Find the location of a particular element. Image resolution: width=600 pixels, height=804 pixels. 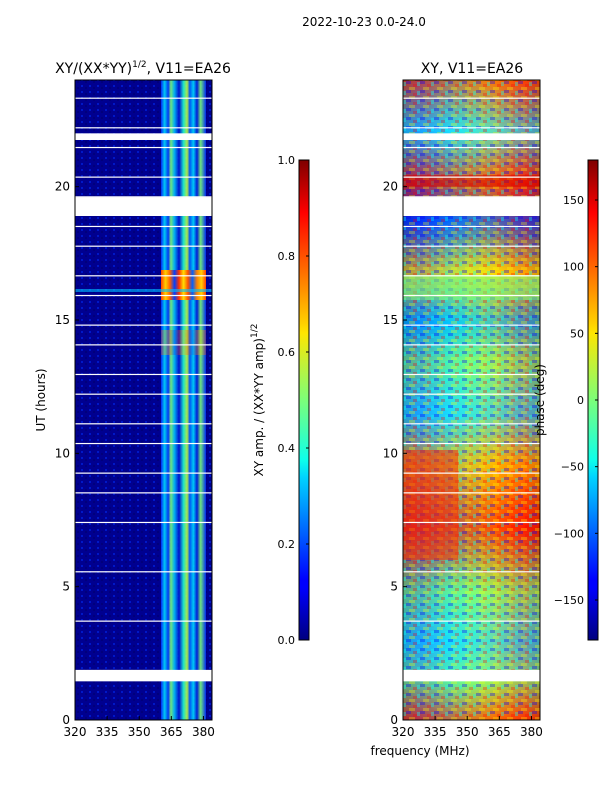

amplitude-y-label: UT (hours) is located at coordinates (41, 399).